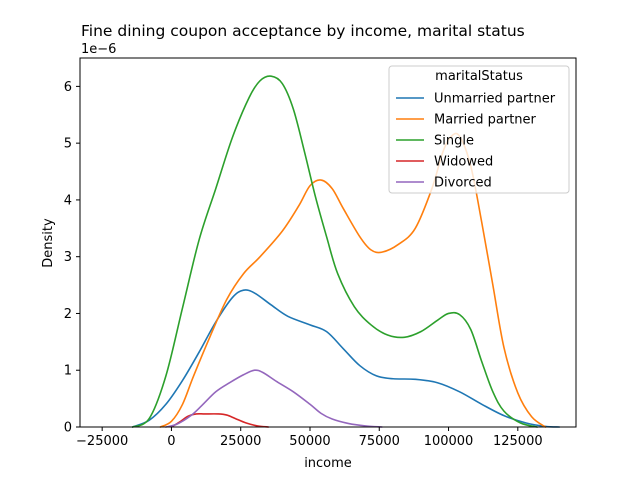 Image resolution: width=640 pixels, height=480 pixels. Describe the element at coordinates (220, 420) in the screenshot. I see `series-line-widowed` at that location.